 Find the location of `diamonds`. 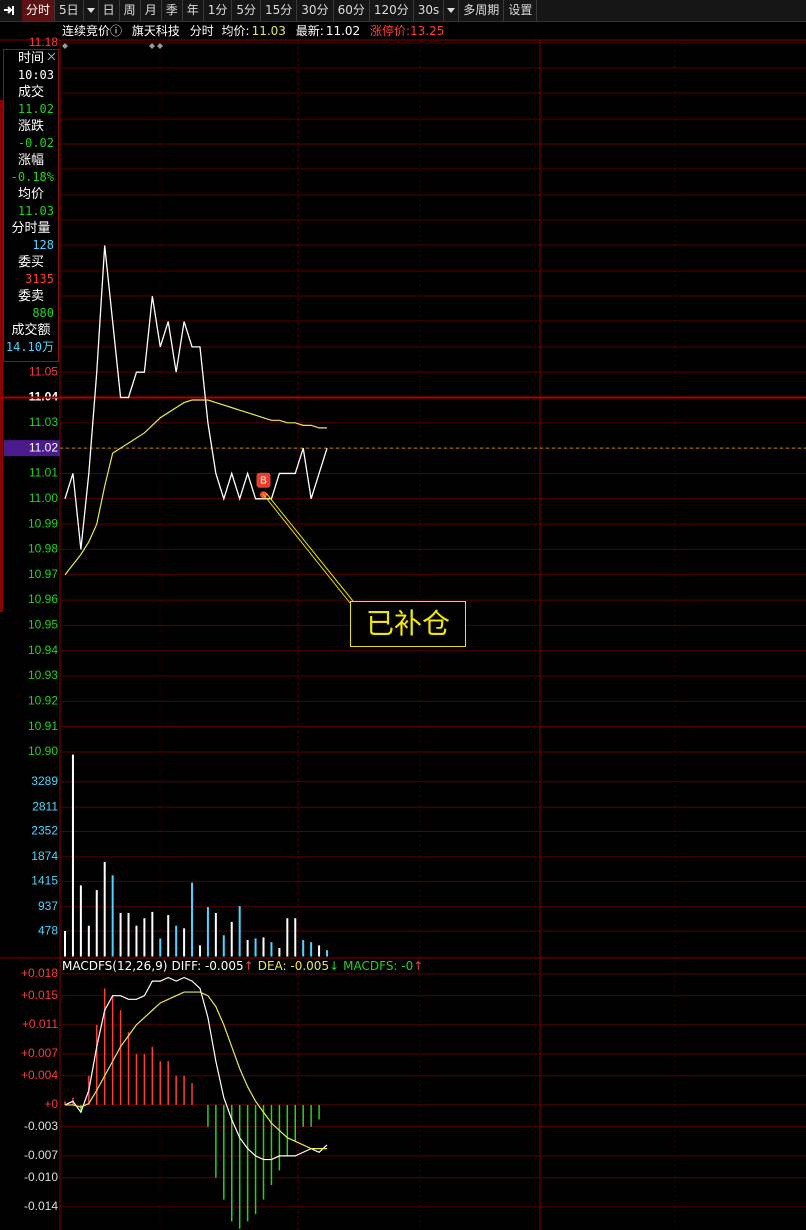

diamonds is located at coordinates (112, 46).